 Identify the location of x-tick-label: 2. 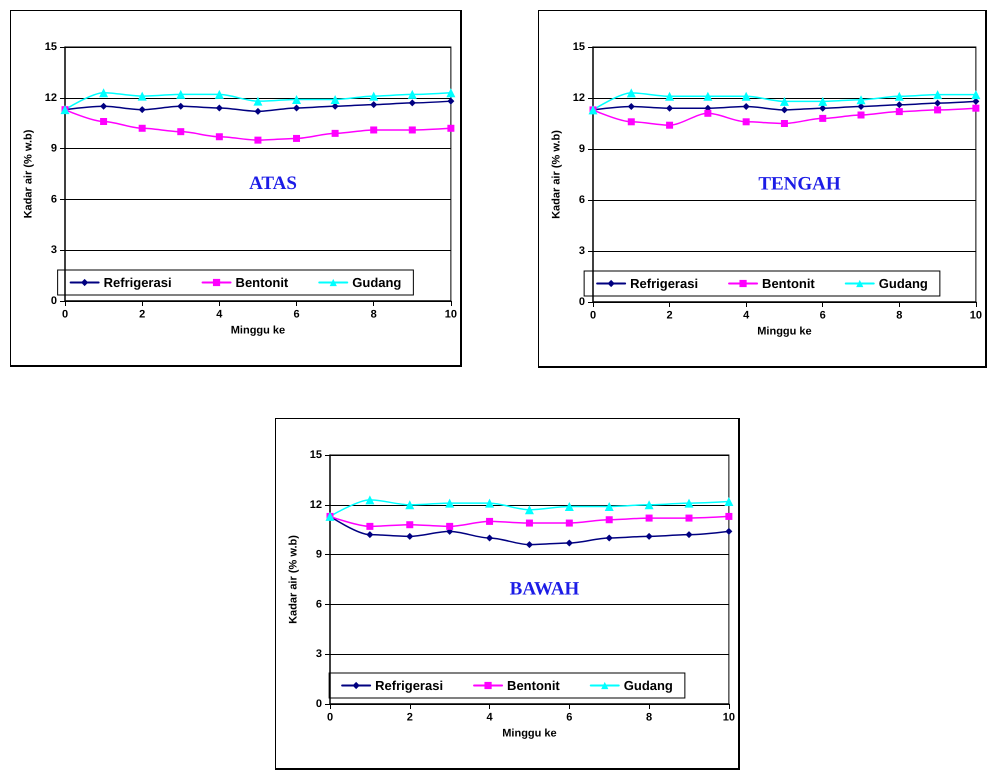
(409, 718).